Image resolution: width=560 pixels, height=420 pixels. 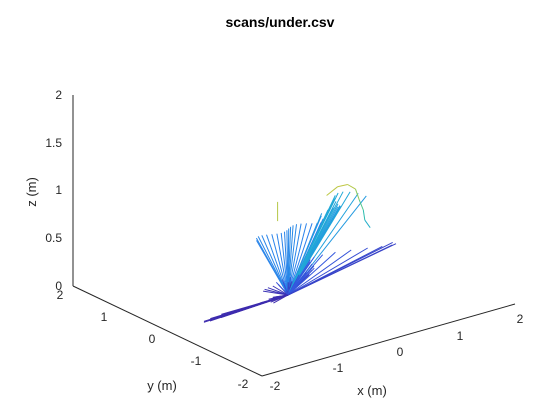 I want to click on z-tick-label: 0.5, so click(x=53, y=238).